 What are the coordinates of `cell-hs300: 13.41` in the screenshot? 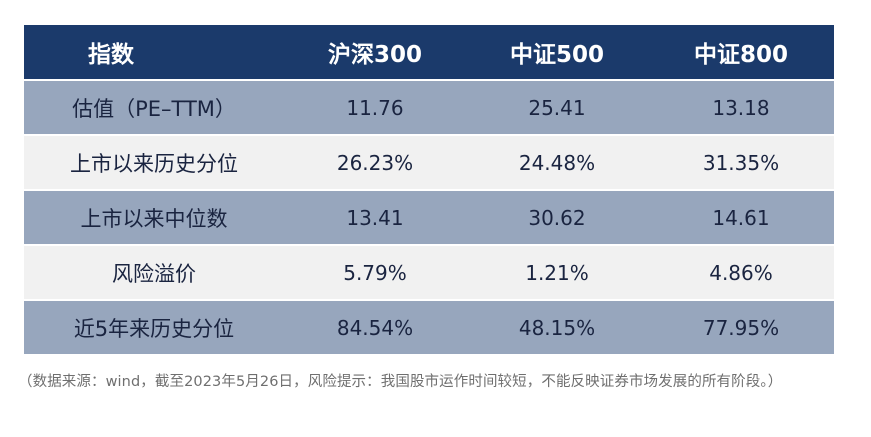 It's located at (375, 218).